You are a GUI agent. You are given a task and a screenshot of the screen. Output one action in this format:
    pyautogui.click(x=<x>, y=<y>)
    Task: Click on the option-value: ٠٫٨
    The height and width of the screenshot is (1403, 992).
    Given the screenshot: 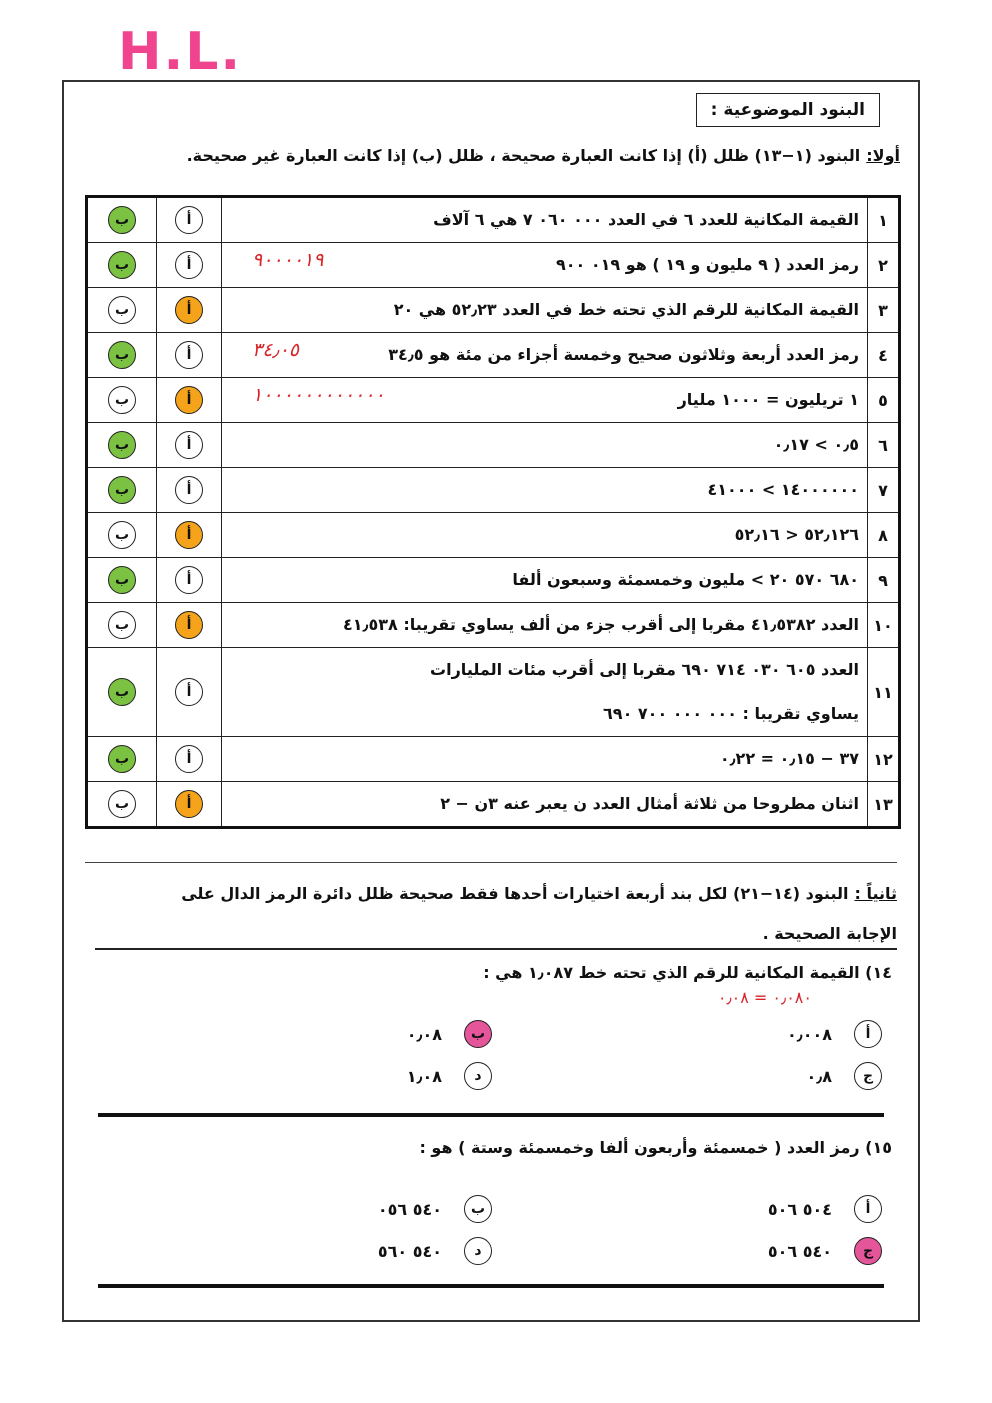 What is the action you would take?
    pyautogui.click(x=819, y=1076)
    